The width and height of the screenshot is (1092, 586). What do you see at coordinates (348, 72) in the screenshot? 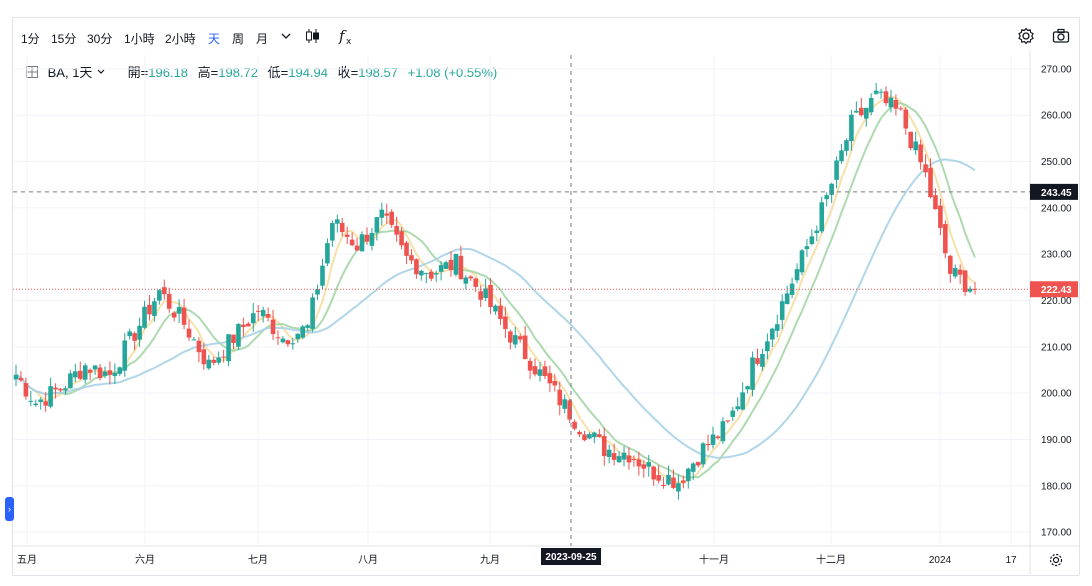
I see `legend-close-label: 收=` at bounding box center [348, 72].